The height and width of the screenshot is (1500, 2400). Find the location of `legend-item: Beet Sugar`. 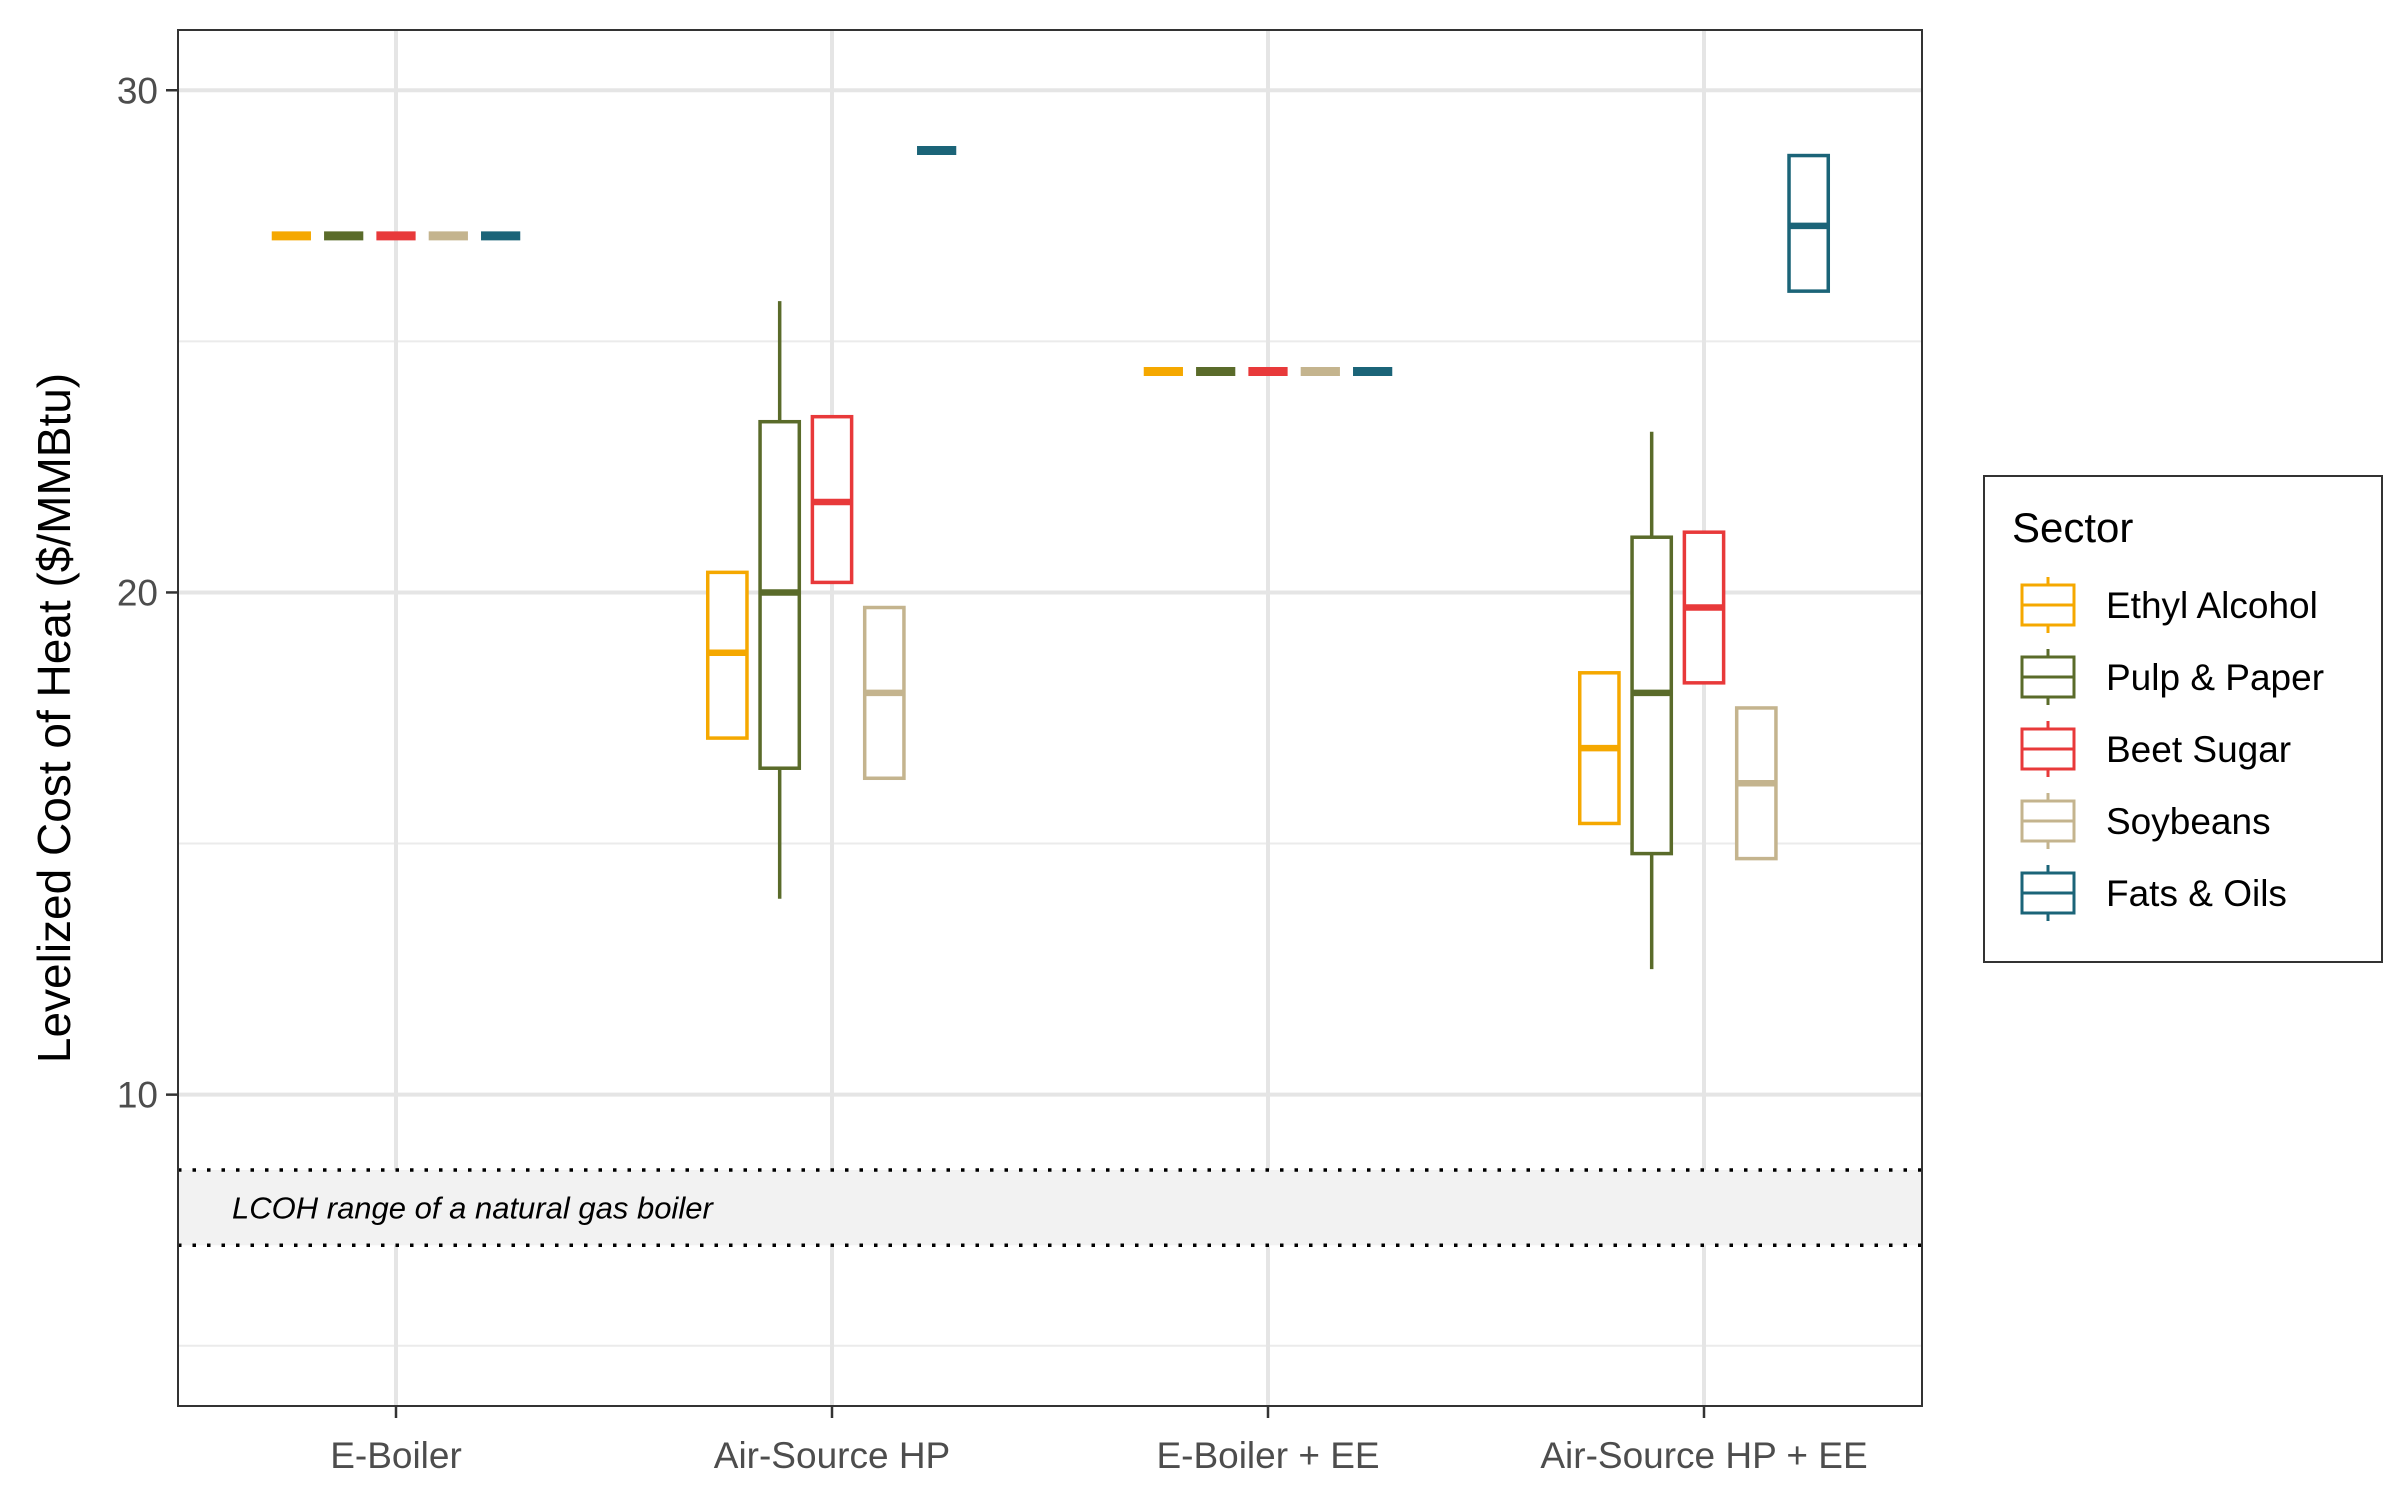

legend-item: Beet Sugar is located at coordinates (2155, 749).